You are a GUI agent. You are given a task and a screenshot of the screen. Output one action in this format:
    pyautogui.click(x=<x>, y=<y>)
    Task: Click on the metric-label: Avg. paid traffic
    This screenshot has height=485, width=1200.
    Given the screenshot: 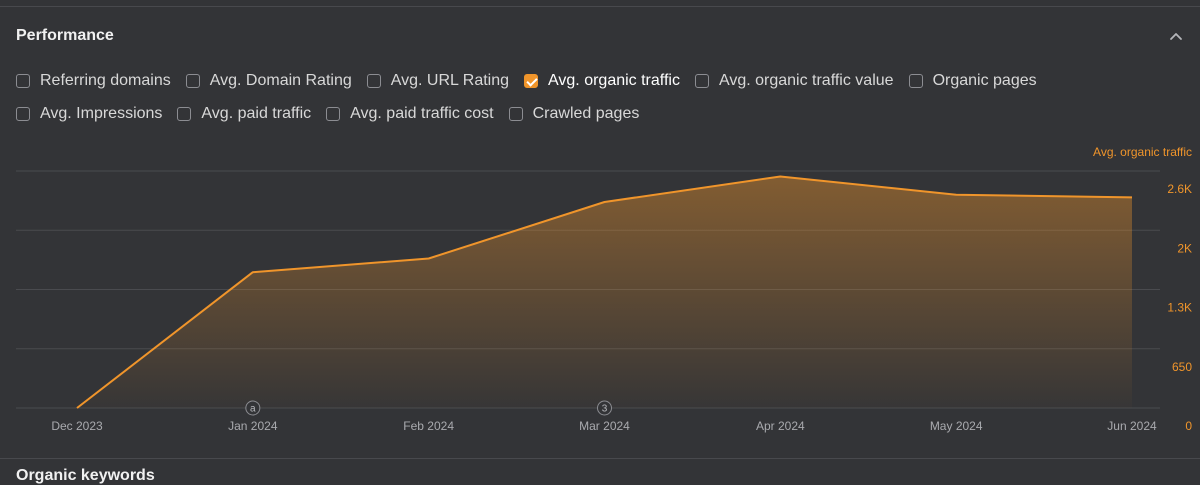 What is the action you would take?
    pyautogui.click(x=256, y=113)
    